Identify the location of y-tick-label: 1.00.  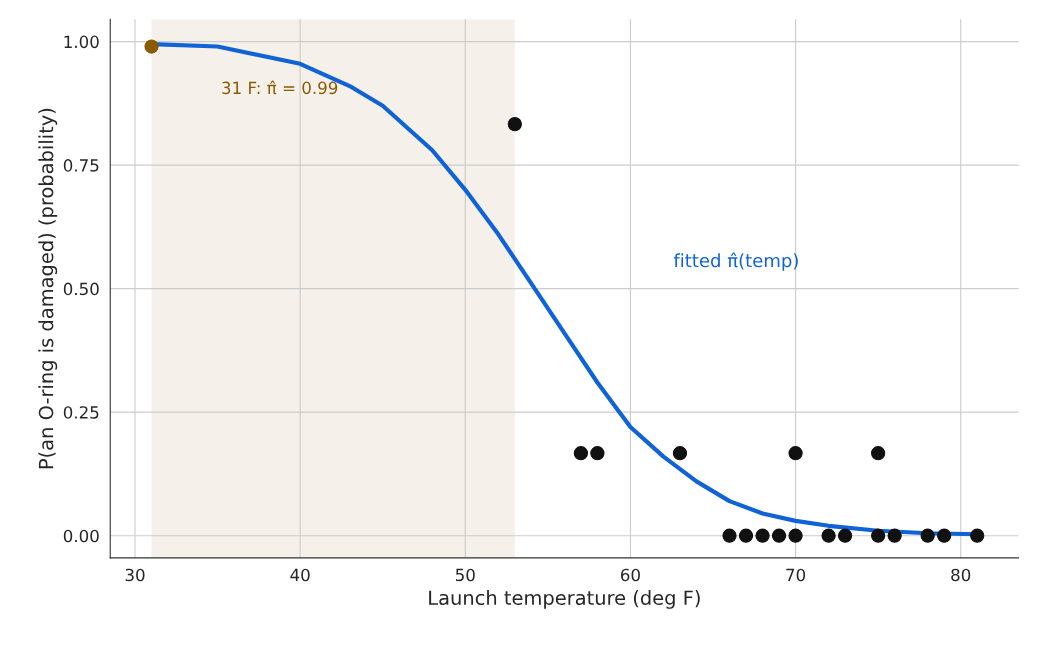
(81, 42).